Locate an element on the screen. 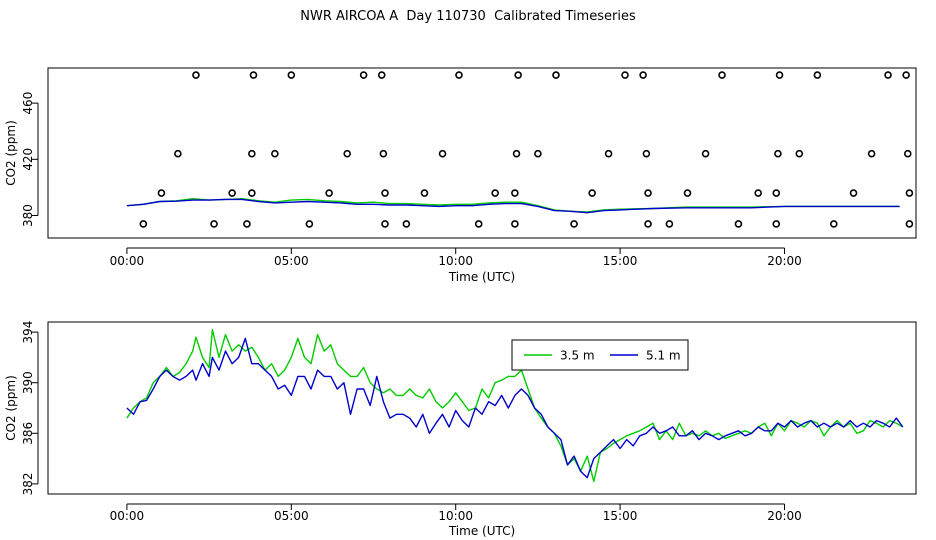 The width and height of the screenshot is (936, 540). y-tick-label: 380 is located at coordinates (28, 215).